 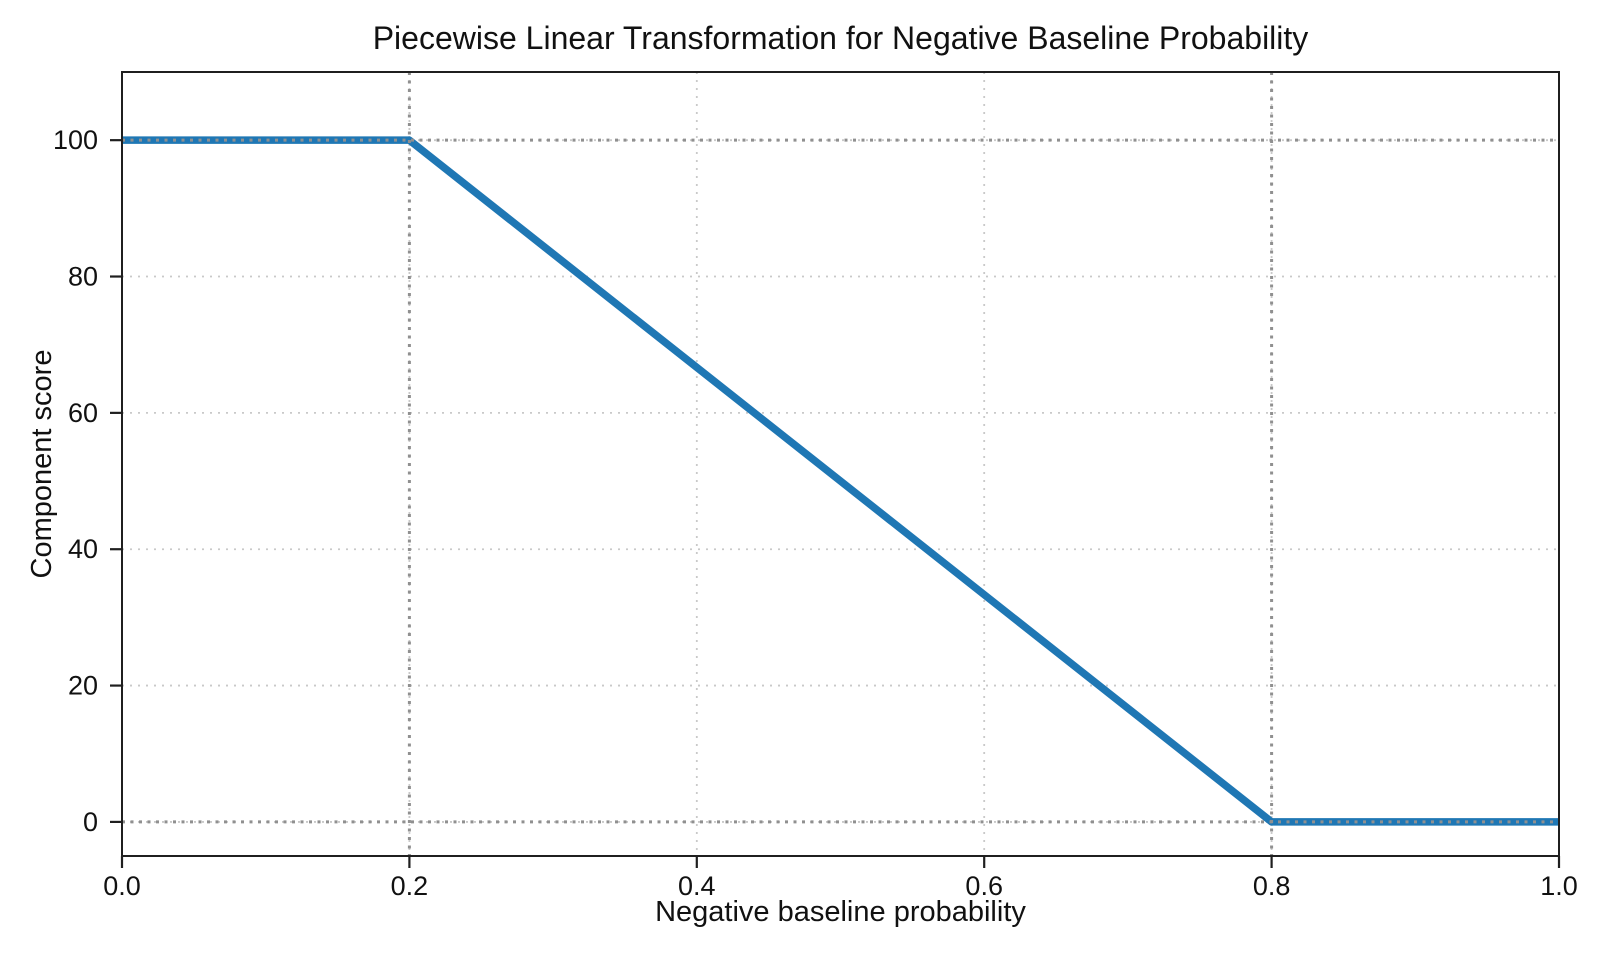 I want to click on x-tick-label-0.4: 0.4, so click(x=697, y=886).